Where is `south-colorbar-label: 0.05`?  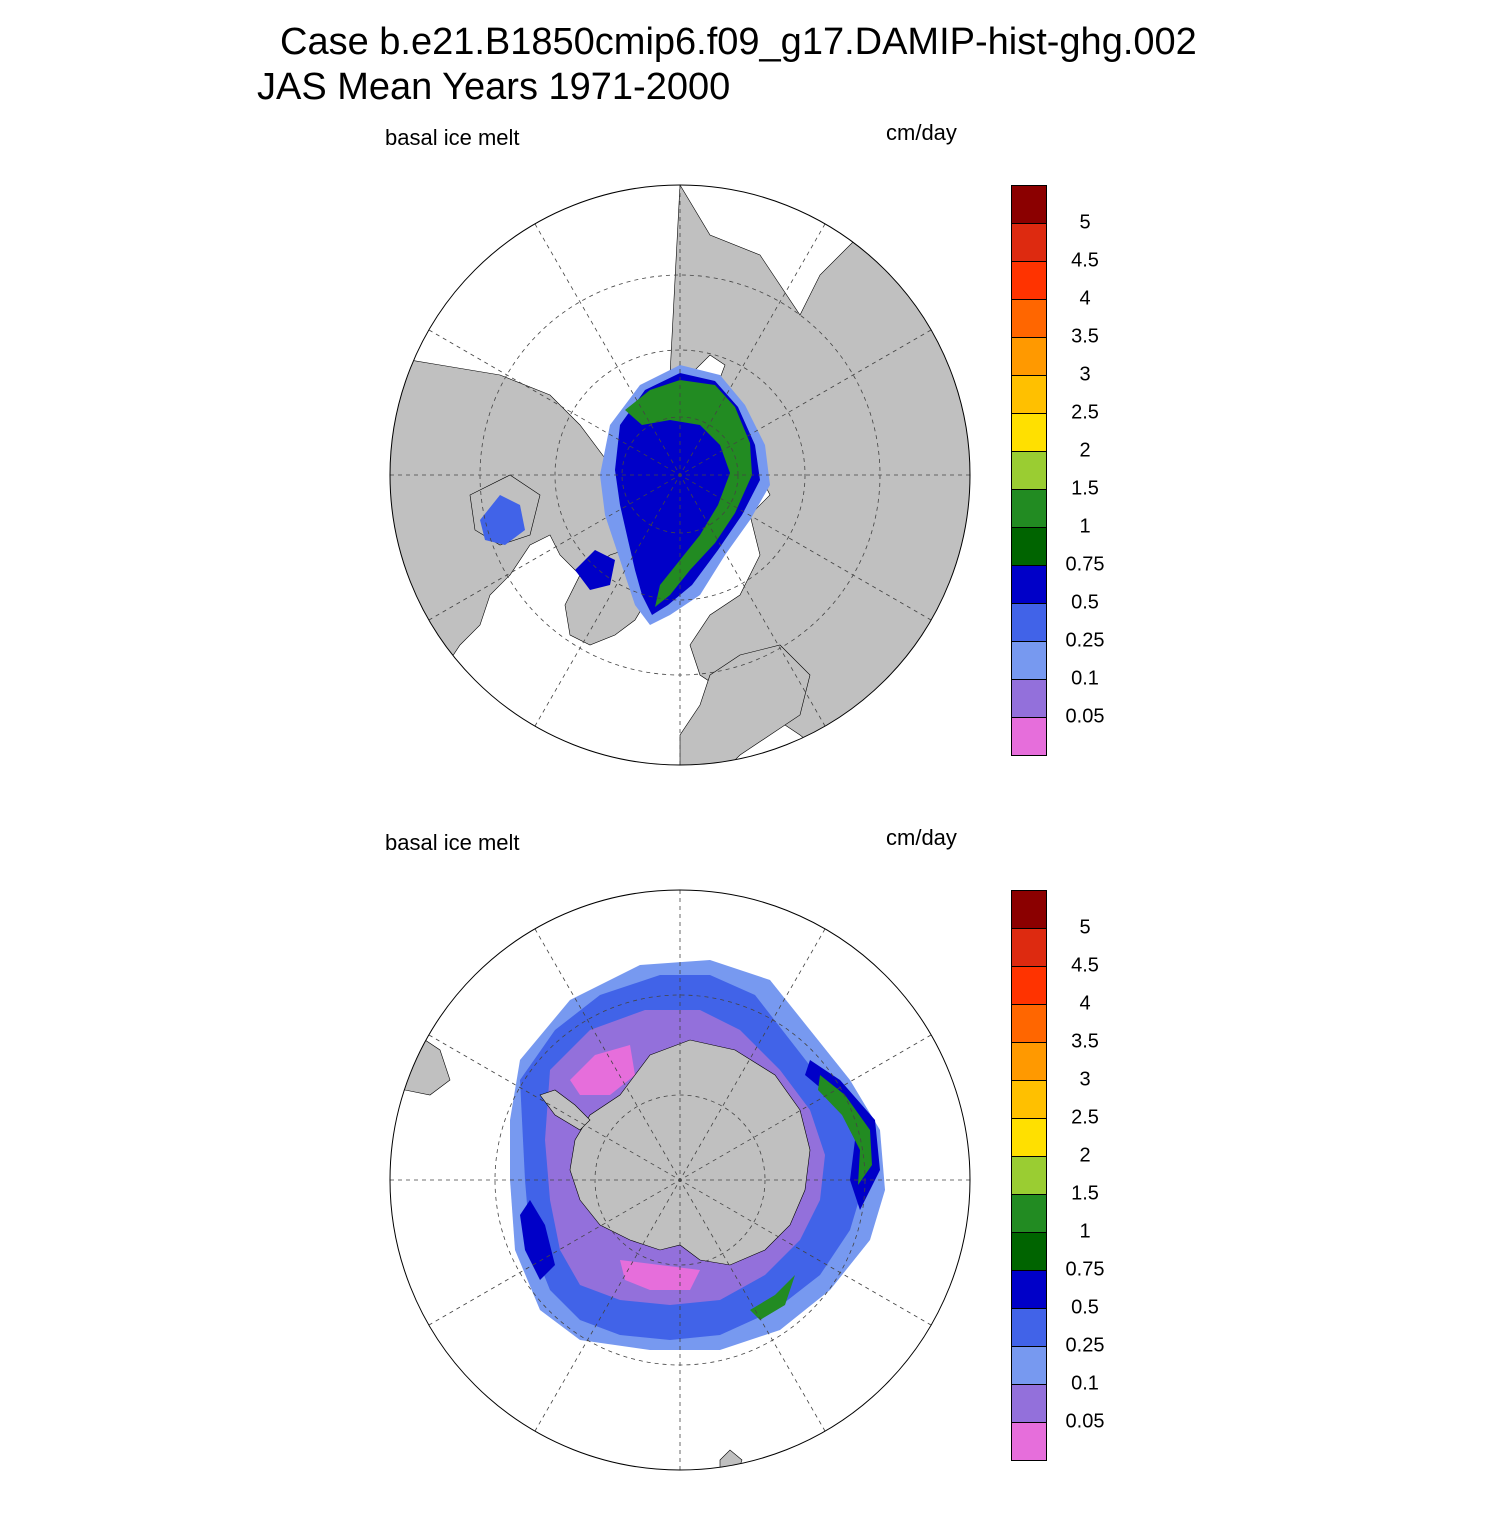 south-colorbar-label: 0.05 is located at coordinates (1085, 1421).